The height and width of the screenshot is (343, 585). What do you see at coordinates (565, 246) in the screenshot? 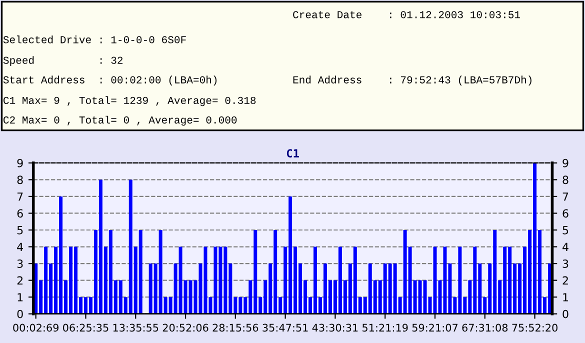
I see `y2-tick-label: 4` at bounding box center [565, 246].